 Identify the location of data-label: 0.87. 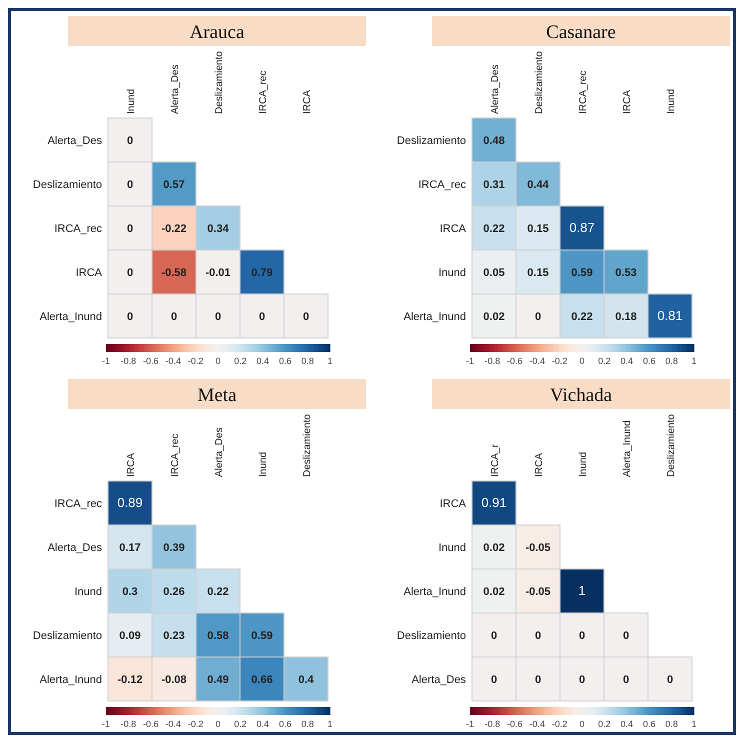
(582, 227).